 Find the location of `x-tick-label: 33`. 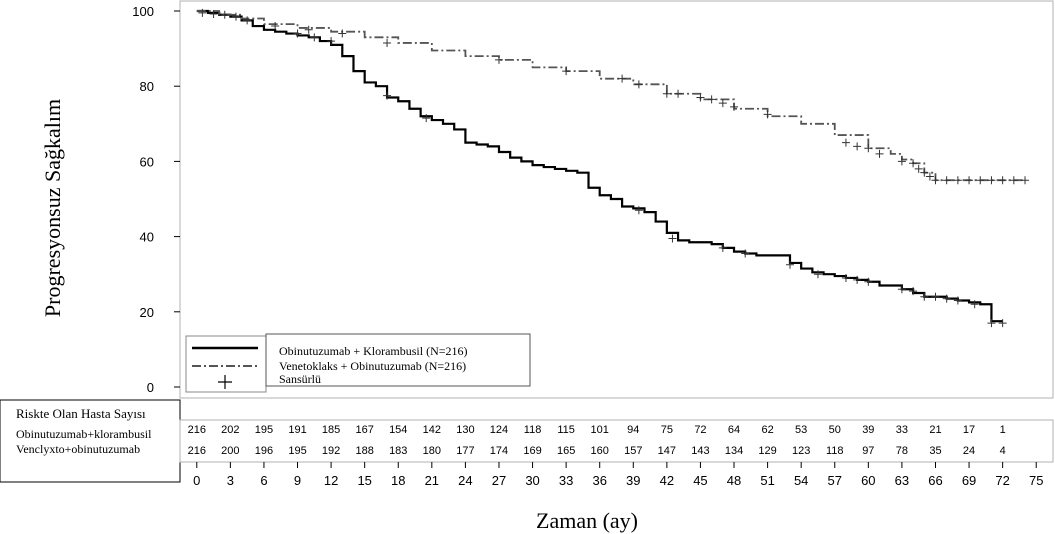

x-tick-label: 33 is located at coordinates (566, 480).